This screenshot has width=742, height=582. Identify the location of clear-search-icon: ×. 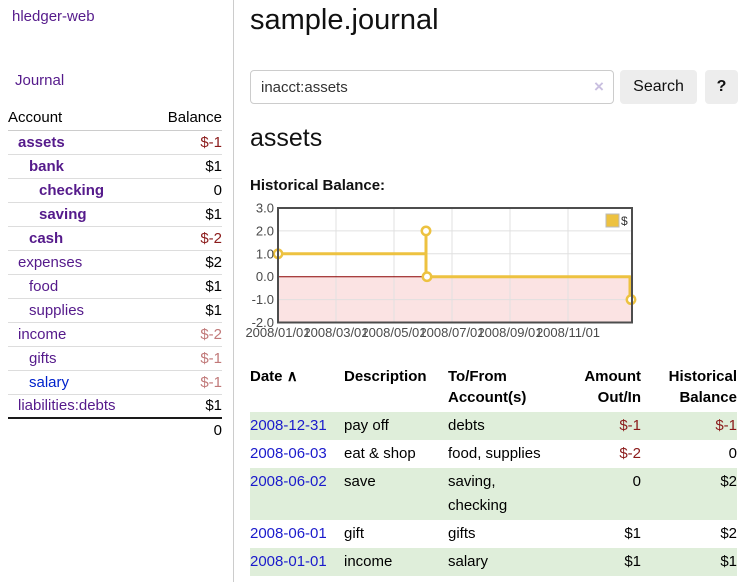
(599, 86).